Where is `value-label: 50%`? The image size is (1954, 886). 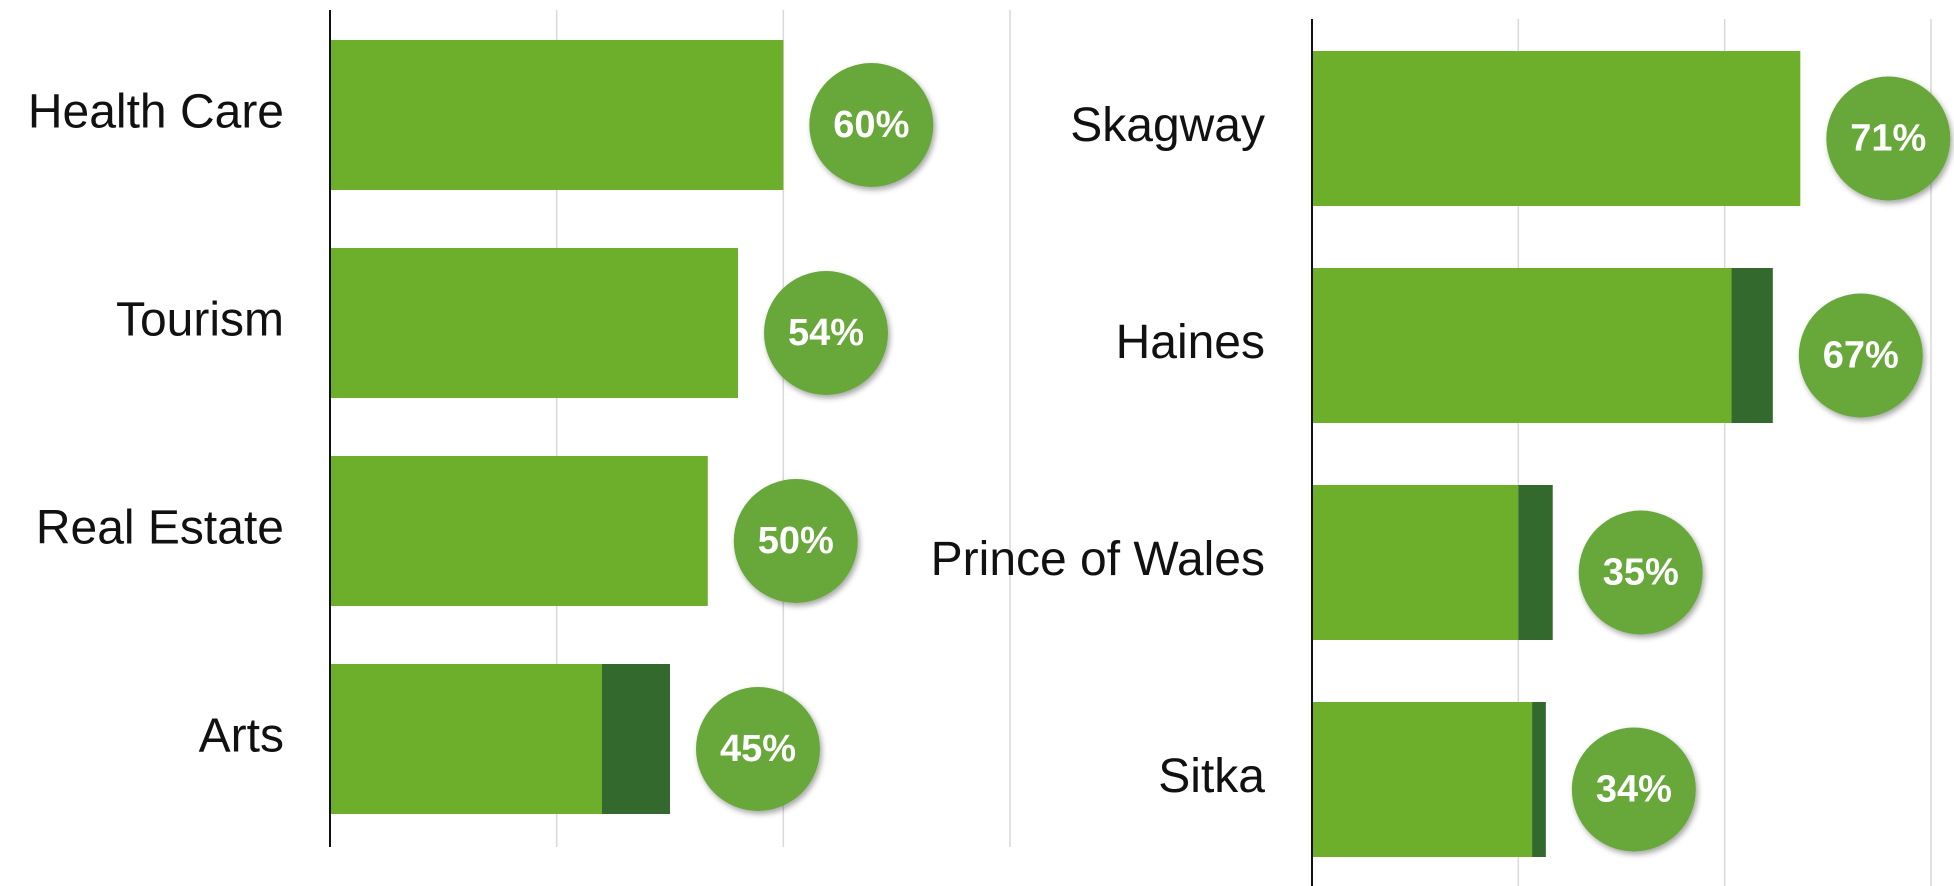 value-label: 50% is located at coordinates (796, 541).